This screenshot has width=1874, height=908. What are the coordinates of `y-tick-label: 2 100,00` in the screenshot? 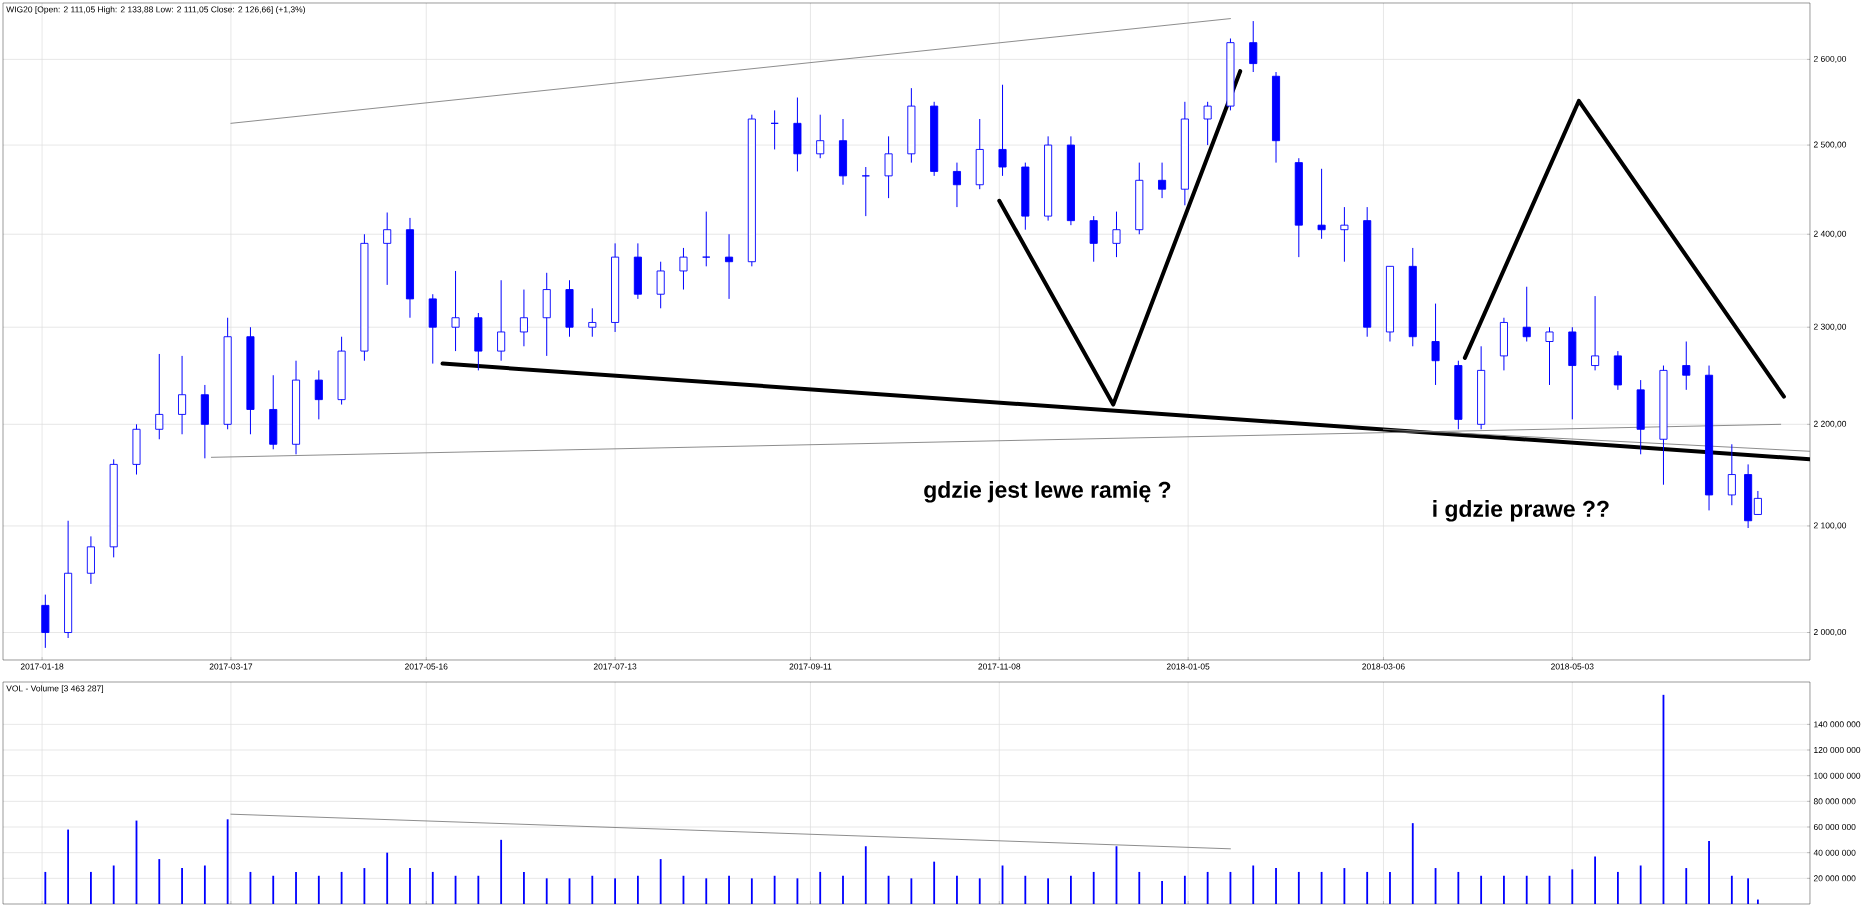 It's located at (1830, 526).